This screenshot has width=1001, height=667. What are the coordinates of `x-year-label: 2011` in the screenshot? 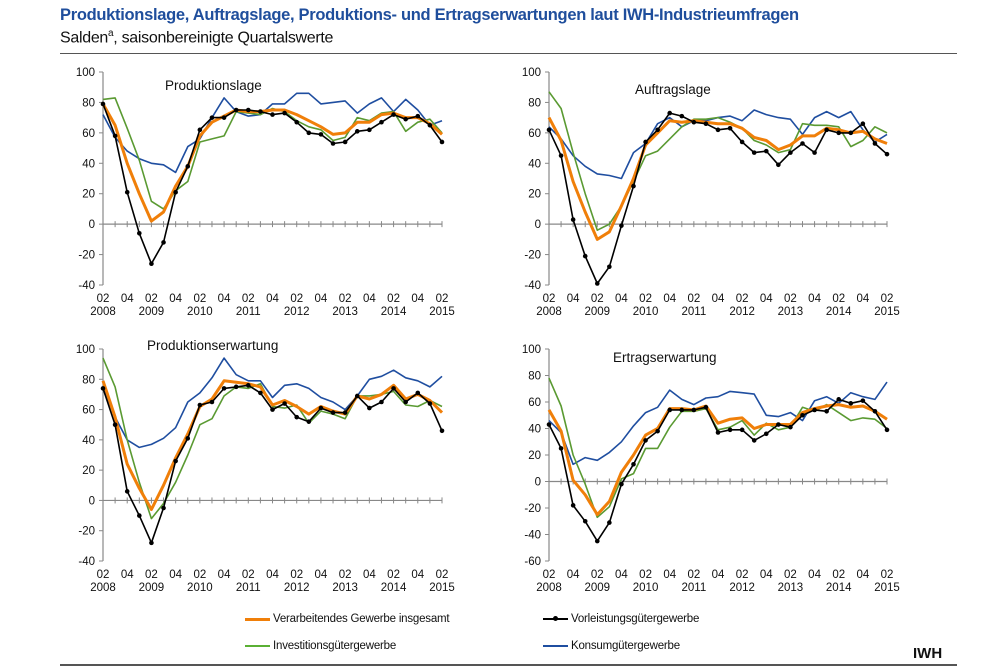 It's located at (693, 588).